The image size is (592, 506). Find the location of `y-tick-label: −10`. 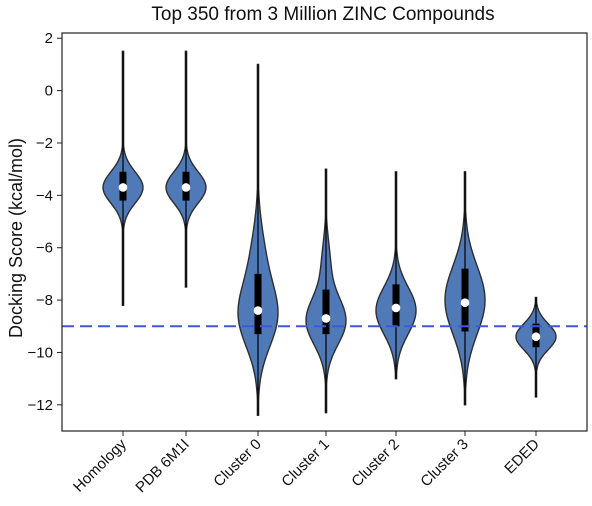

y-tick-label: −10 is located at coordinates (40, 352).